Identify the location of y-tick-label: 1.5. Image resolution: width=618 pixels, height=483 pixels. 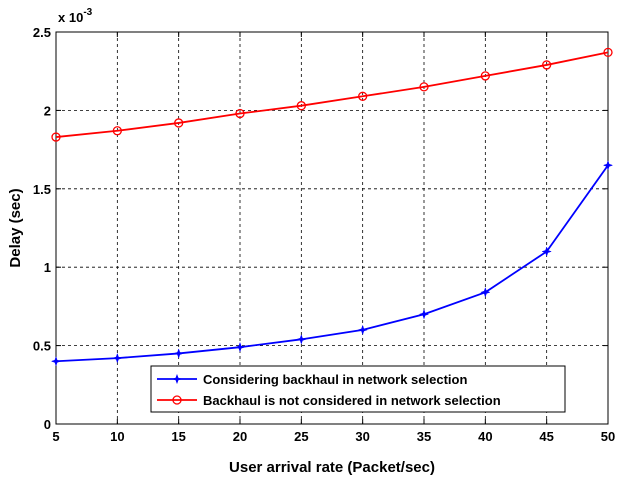
(42, 189).